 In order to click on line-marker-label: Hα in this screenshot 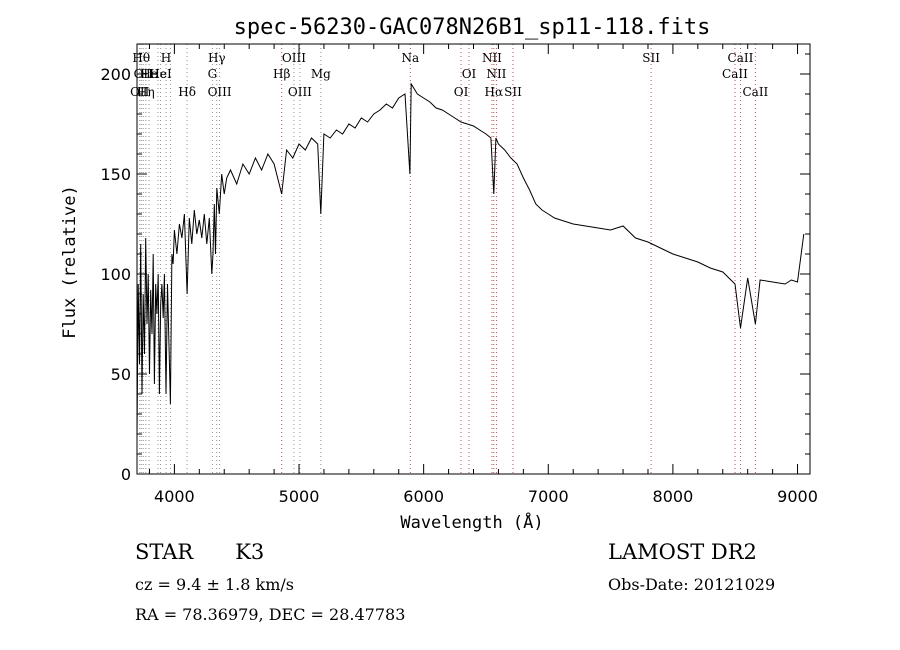, I will do `click(494, 92)`.